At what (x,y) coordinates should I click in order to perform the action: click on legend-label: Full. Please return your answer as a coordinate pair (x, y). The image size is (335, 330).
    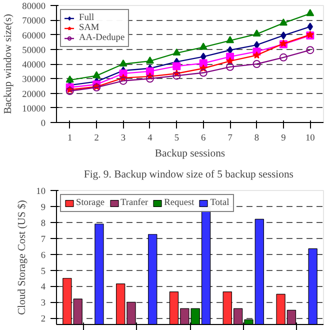
    Looking at the image, I should click on (87, 18).